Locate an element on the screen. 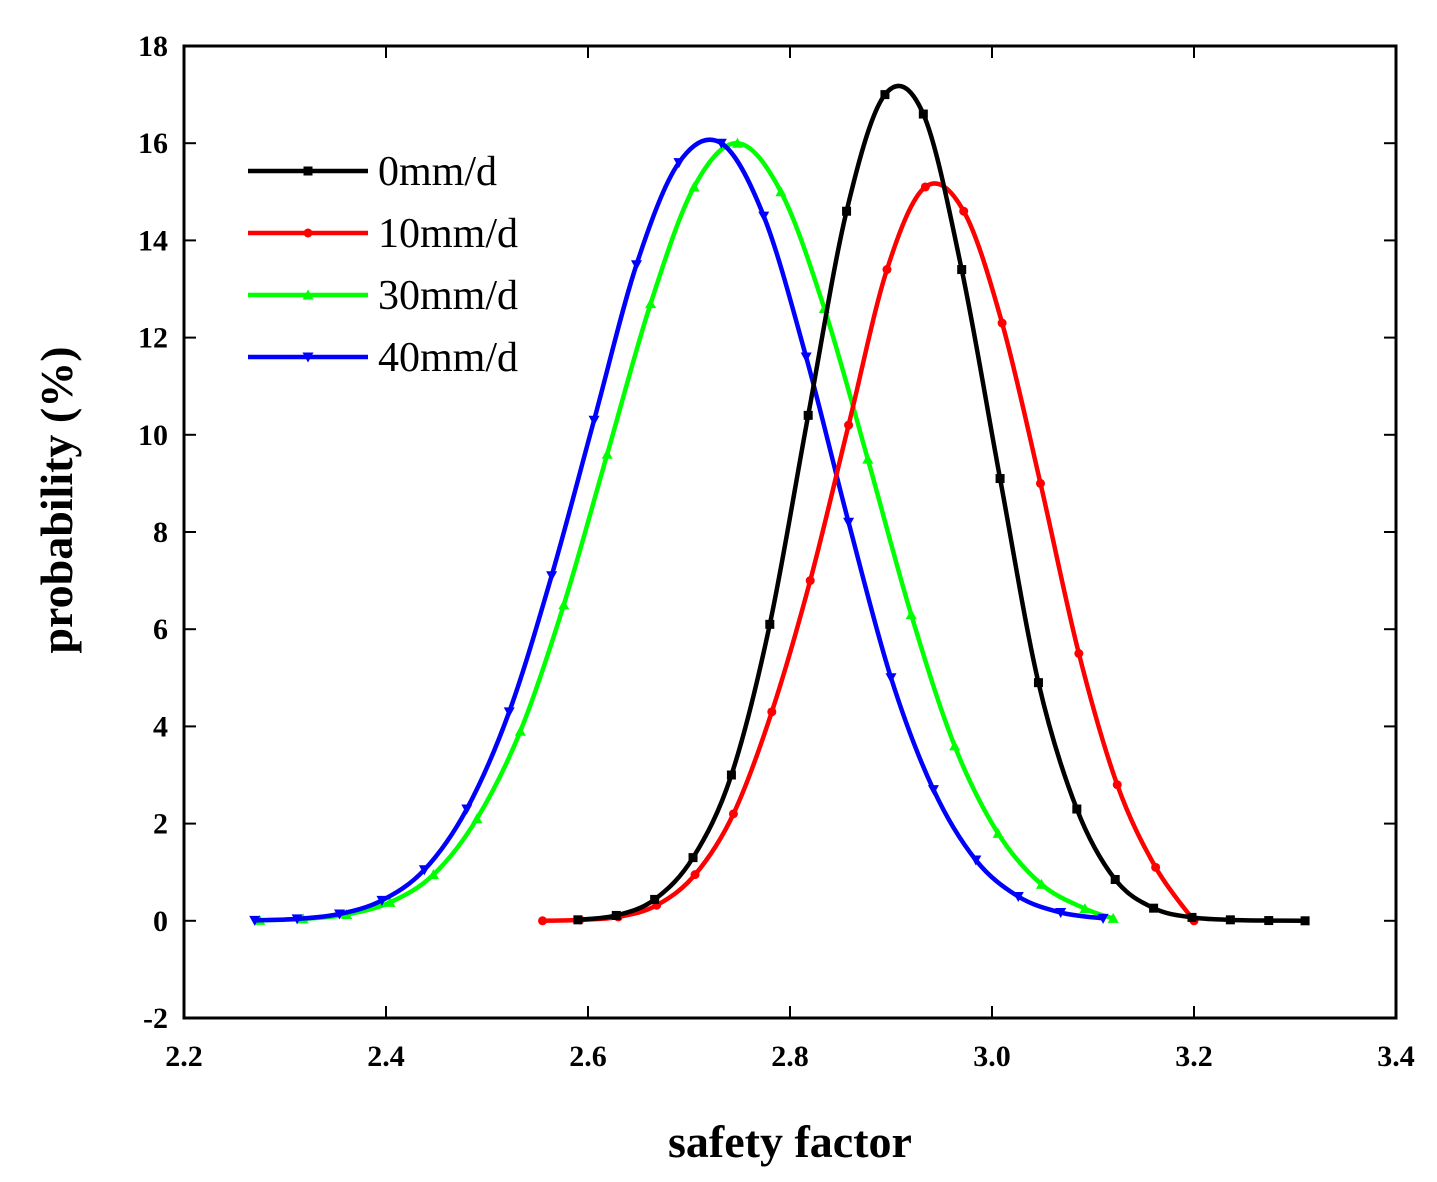 The height and width of the screenshot is (1182, 1437). y-tick-label: 16 is located at coordinates (153, 143).